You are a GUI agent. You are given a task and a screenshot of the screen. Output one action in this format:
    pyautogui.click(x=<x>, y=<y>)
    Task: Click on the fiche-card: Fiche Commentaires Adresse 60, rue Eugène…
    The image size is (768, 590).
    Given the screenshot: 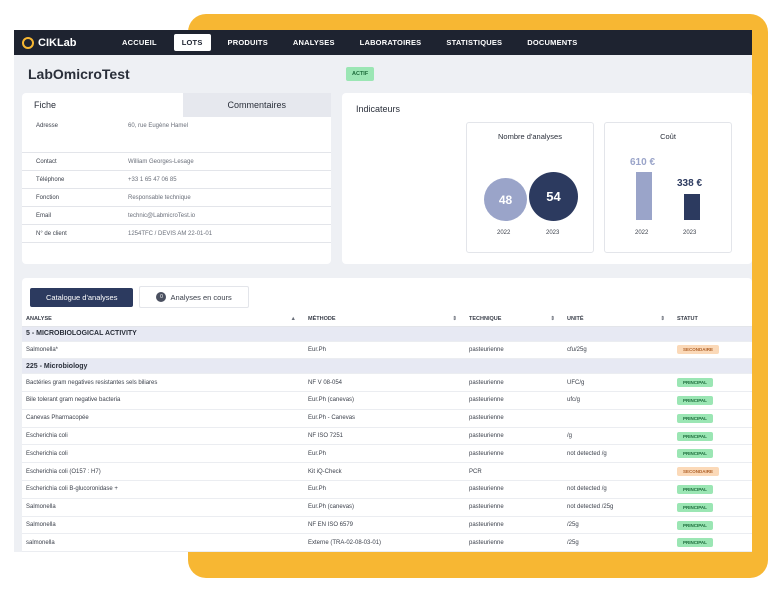 What is the action you would take?
    pyautogui.click(x=176, y=178)
    